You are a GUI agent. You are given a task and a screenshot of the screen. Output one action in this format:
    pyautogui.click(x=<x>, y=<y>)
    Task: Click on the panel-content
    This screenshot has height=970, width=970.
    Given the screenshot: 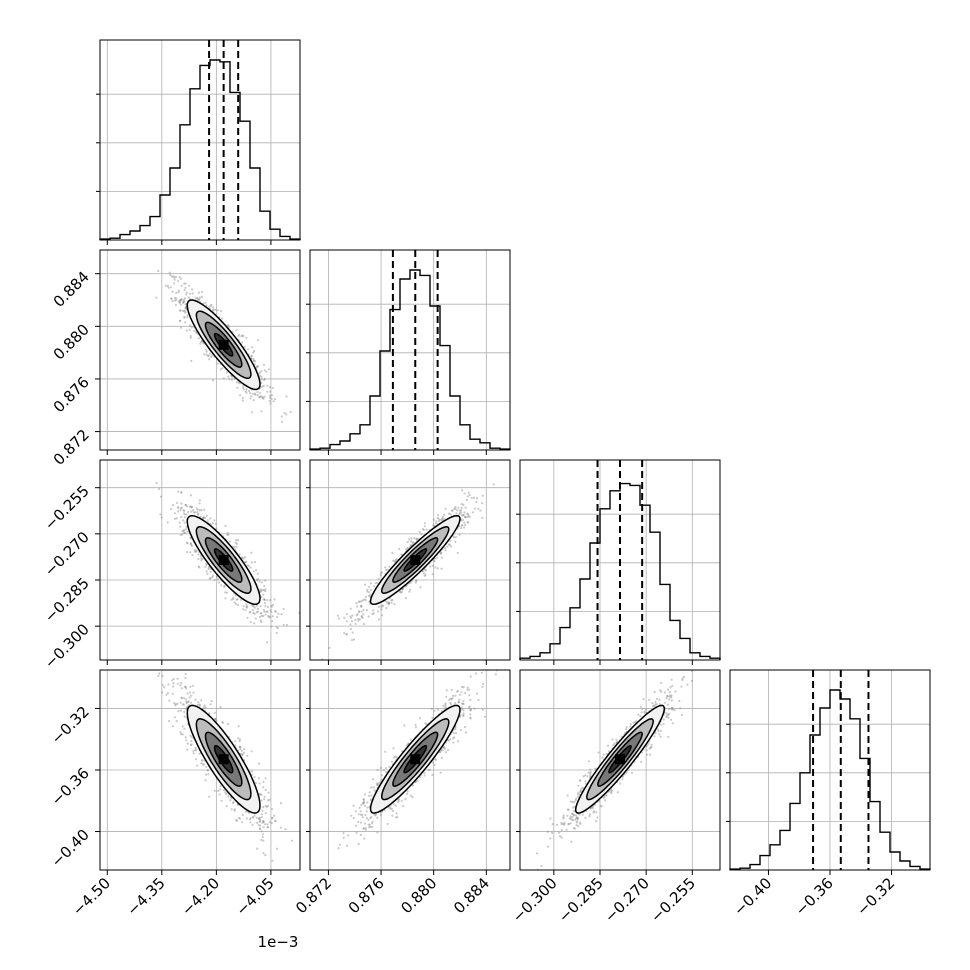 What is the action you would take?
    pyautogui.click(x=200, y=770)
    